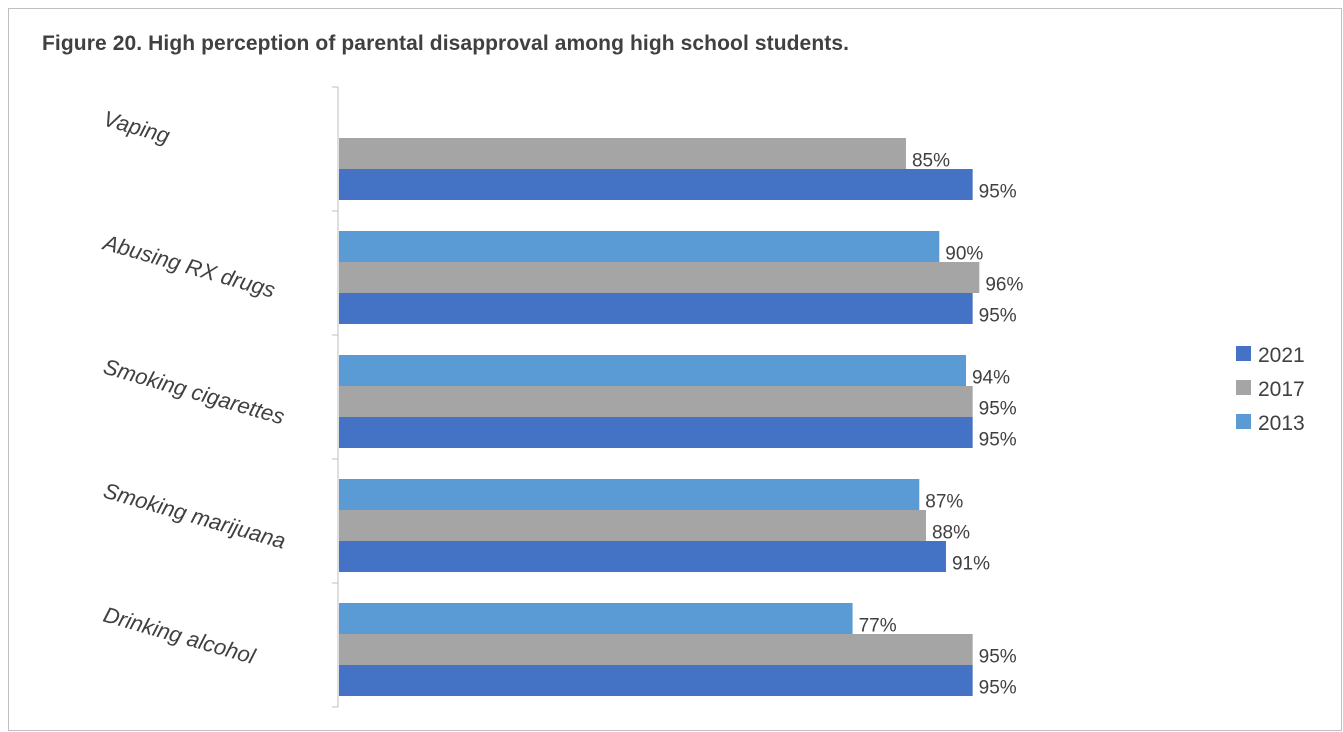 This screenshot has width=1343, height=732. Describe the element at coordinates (656, 432) in the screenshot. I see `bar-2021-smoking-cigarettes` at that location.